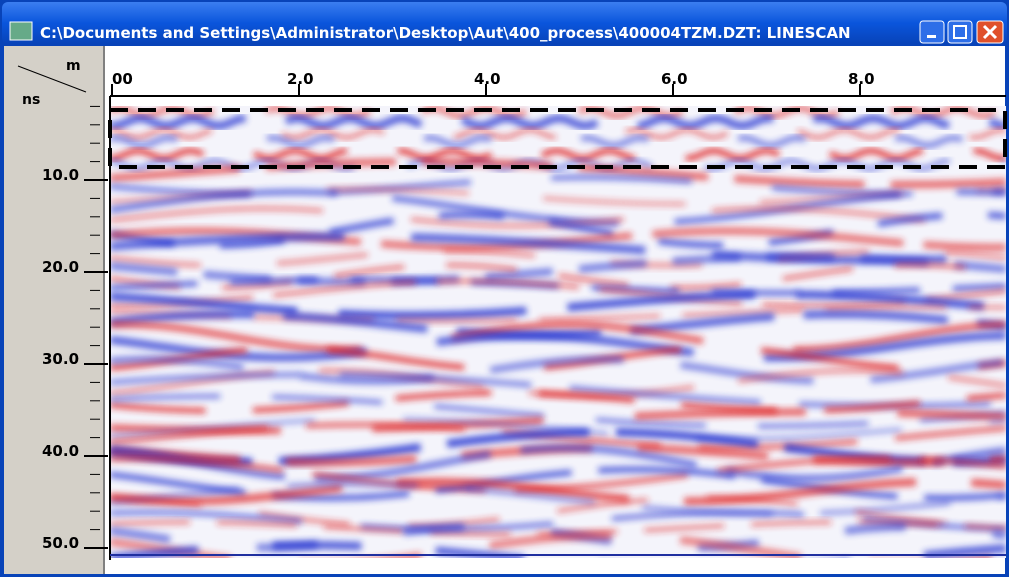 Image resolution: width=1009 pixels, height=581 pixels. Describe the element at coordinates (487, 79) in the screenshot. I see `x-tick-label: 4.0` at that location.